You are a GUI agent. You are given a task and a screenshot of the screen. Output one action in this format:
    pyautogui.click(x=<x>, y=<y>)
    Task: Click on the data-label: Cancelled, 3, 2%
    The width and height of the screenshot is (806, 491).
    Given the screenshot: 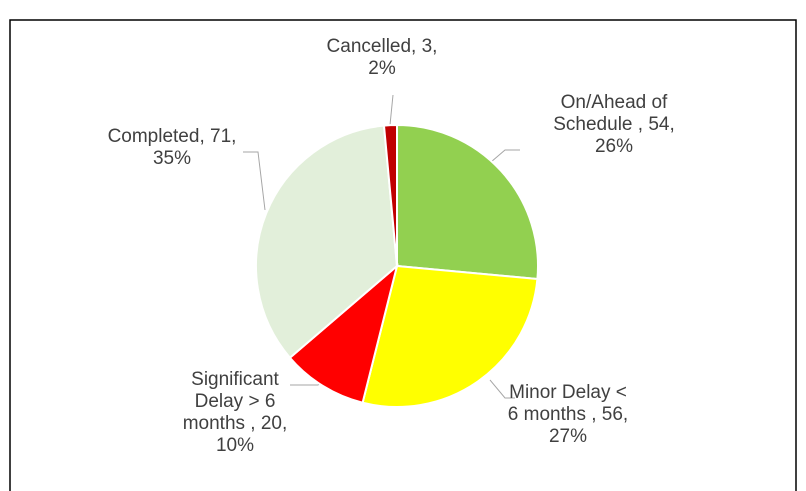 What is the action you would take?
    pyautogui.click(x=382, y=57)
    